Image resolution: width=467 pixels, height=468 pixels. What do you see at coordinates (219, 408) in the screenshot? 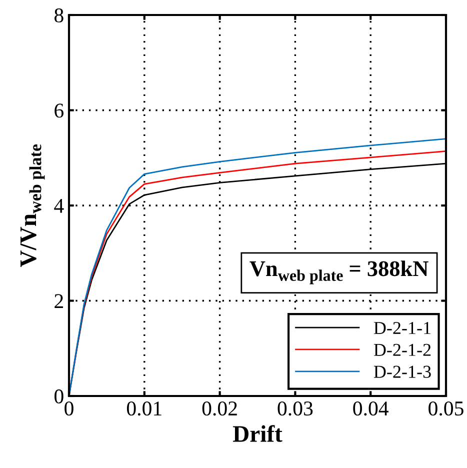
I see `x-tick-label: 0.02` at bounding box center [219, 408].